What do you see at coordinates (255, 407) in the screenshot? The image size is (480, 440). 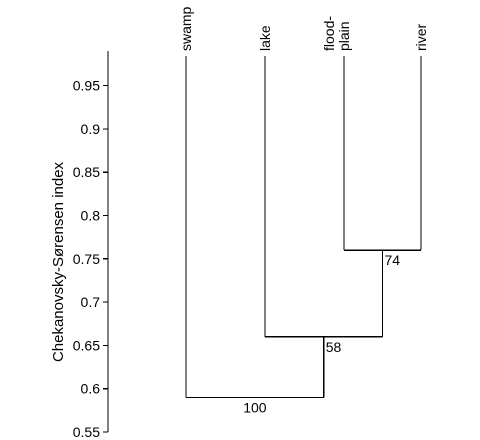 I see `bootstrap-support-label: 100` at bounding box center [255, 407].